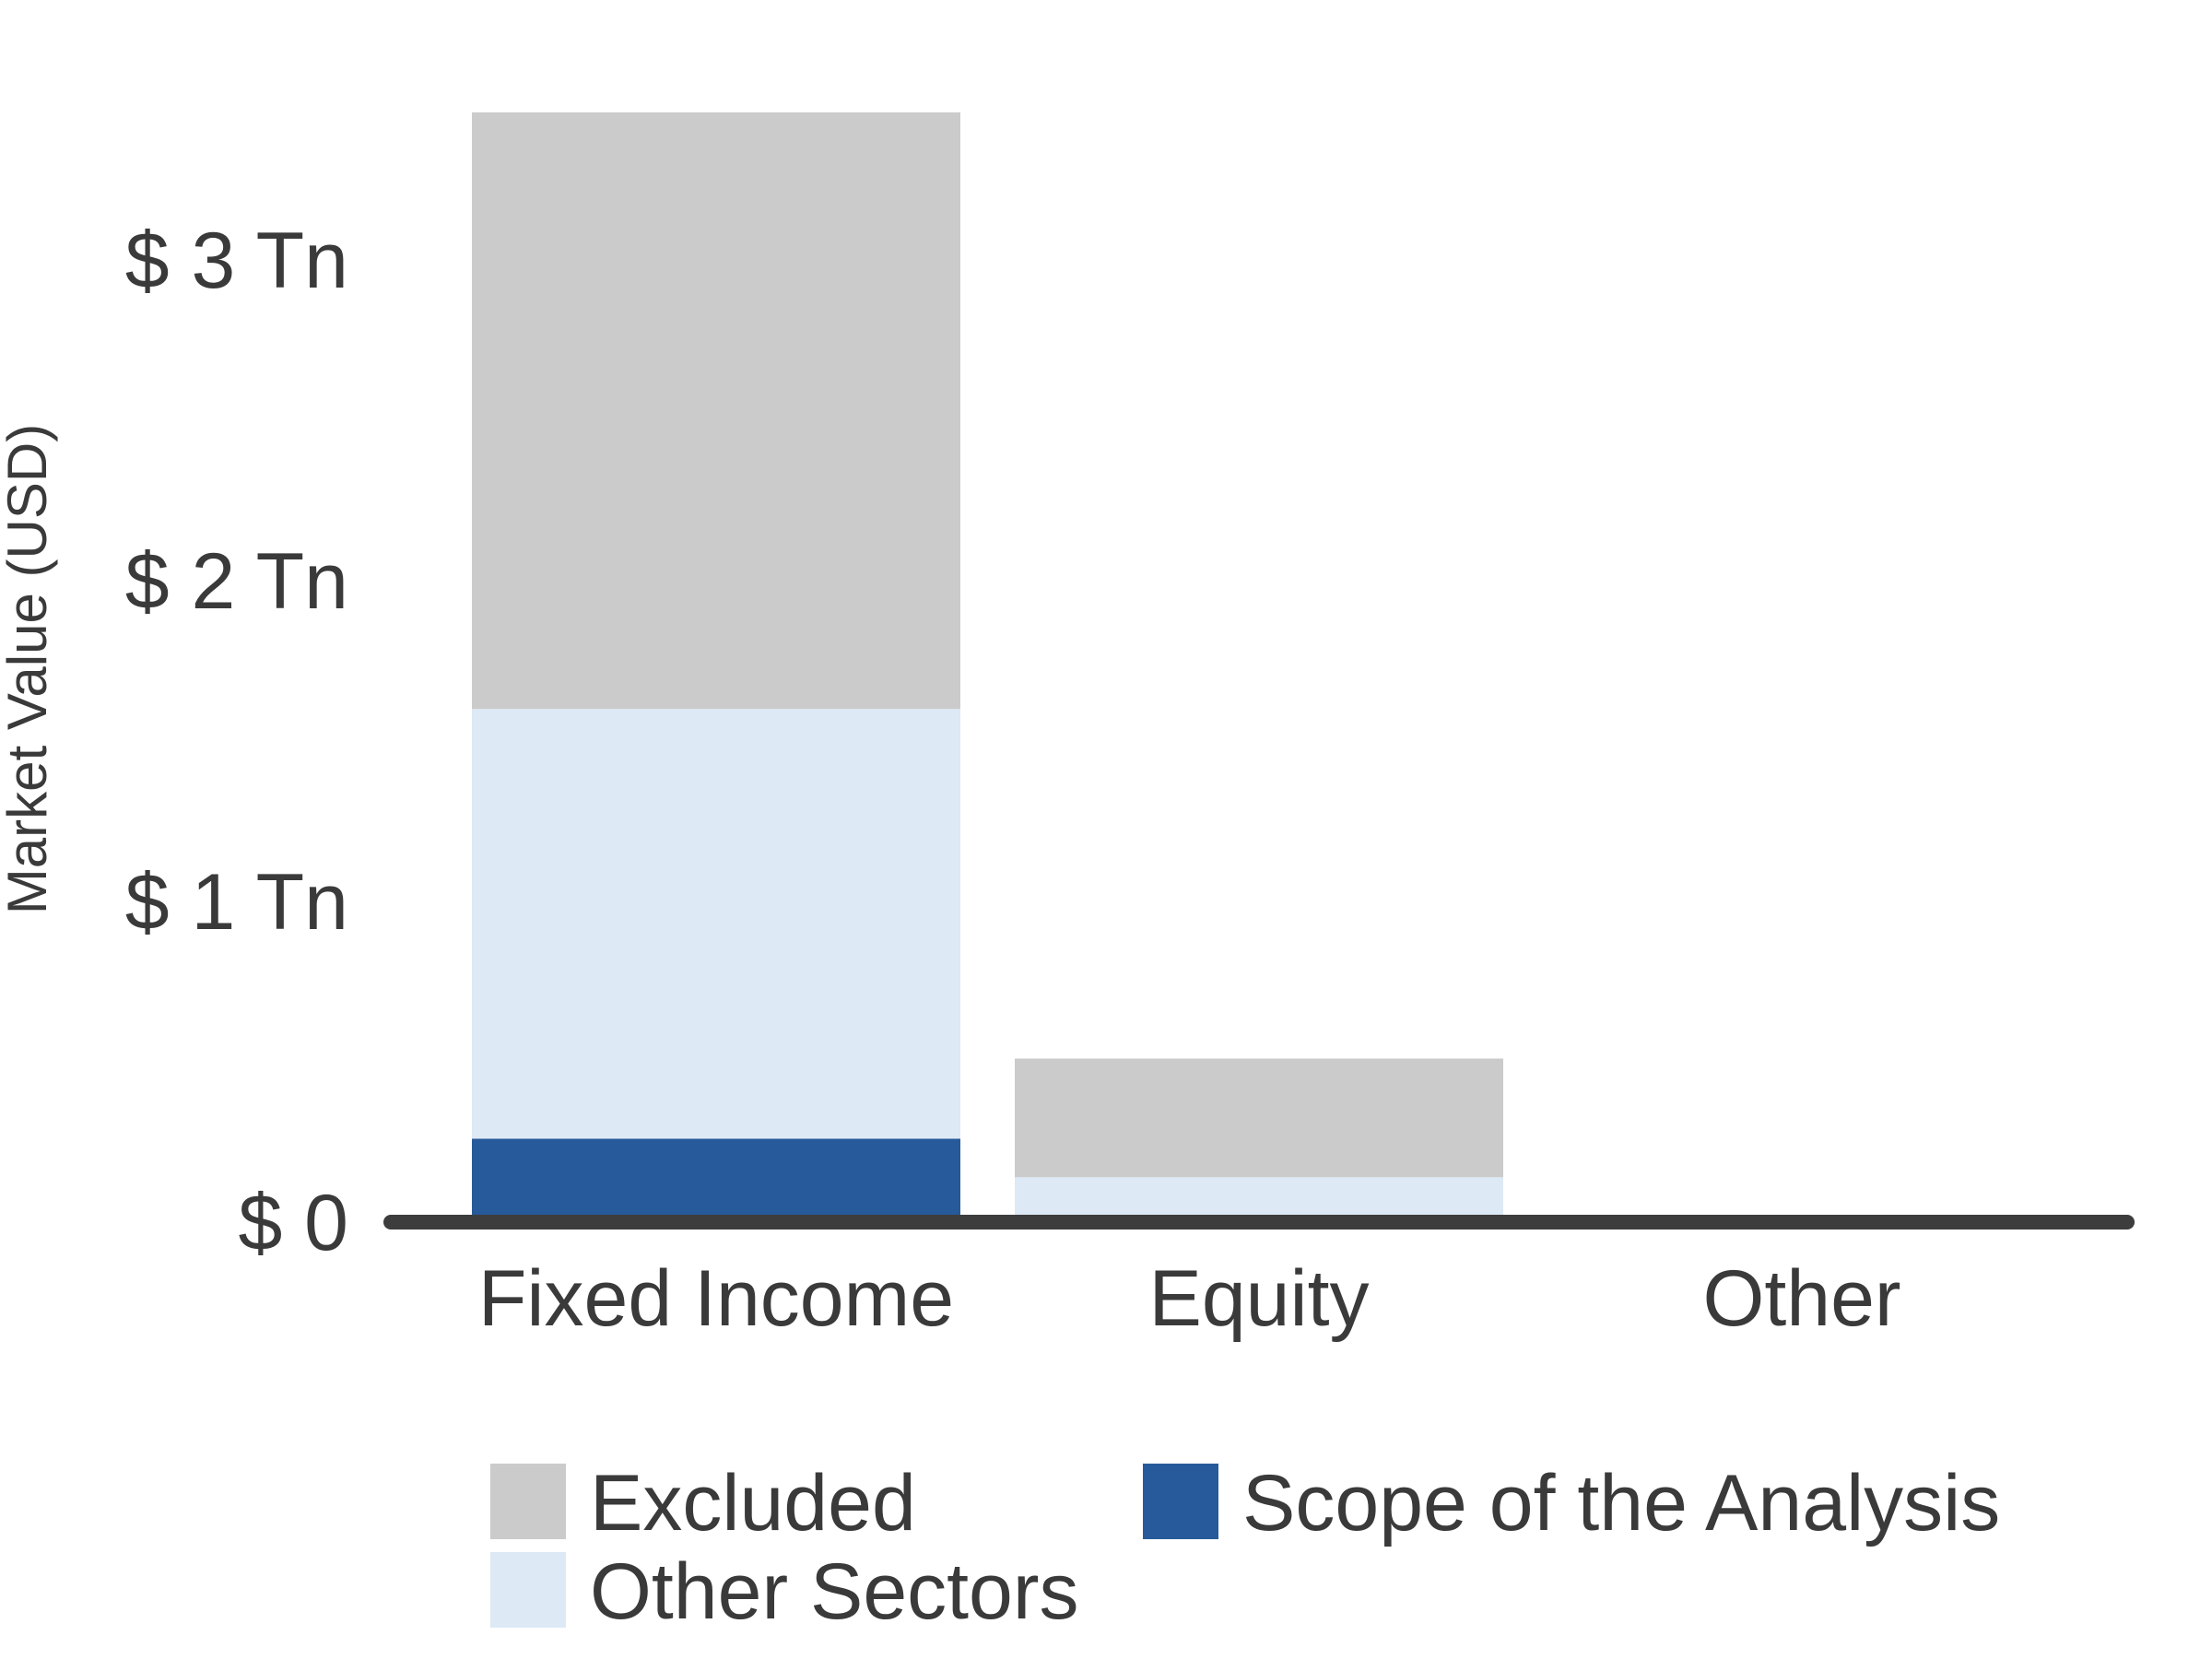 This screenshot has width=2212, height=1659. Describe the element at coordinates (29, 669) in the screenshot. I see `y-axis-title: Market Value (USD)` at that location.